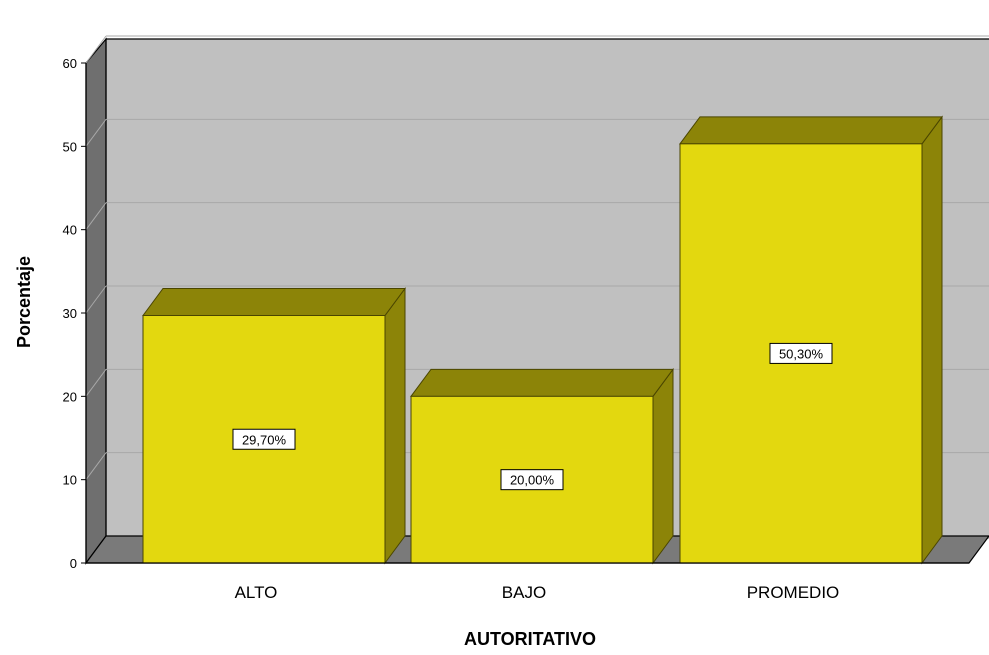 This screenshot has width=989, height=655. What do you see at coordinates (524, 592) in the screenshot?
I see `x-tick-label: BAJO` at bounding box center [524, 592].